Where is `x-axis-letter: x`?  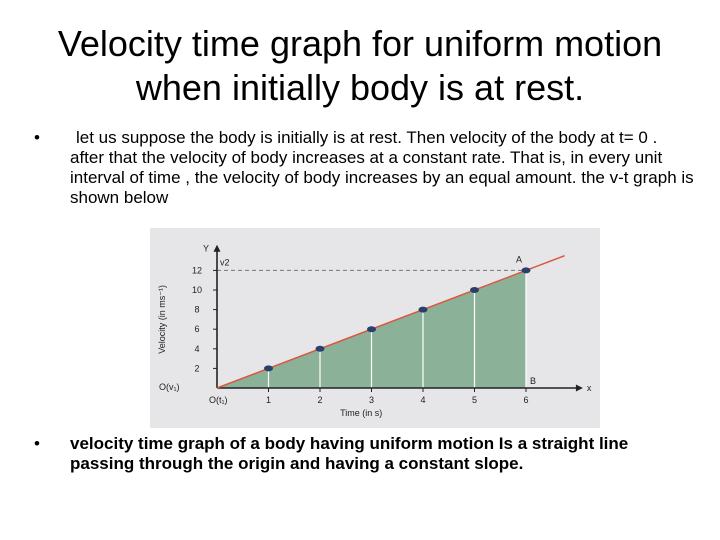
x-axis-letter: x is located at coordinates (589, 388).